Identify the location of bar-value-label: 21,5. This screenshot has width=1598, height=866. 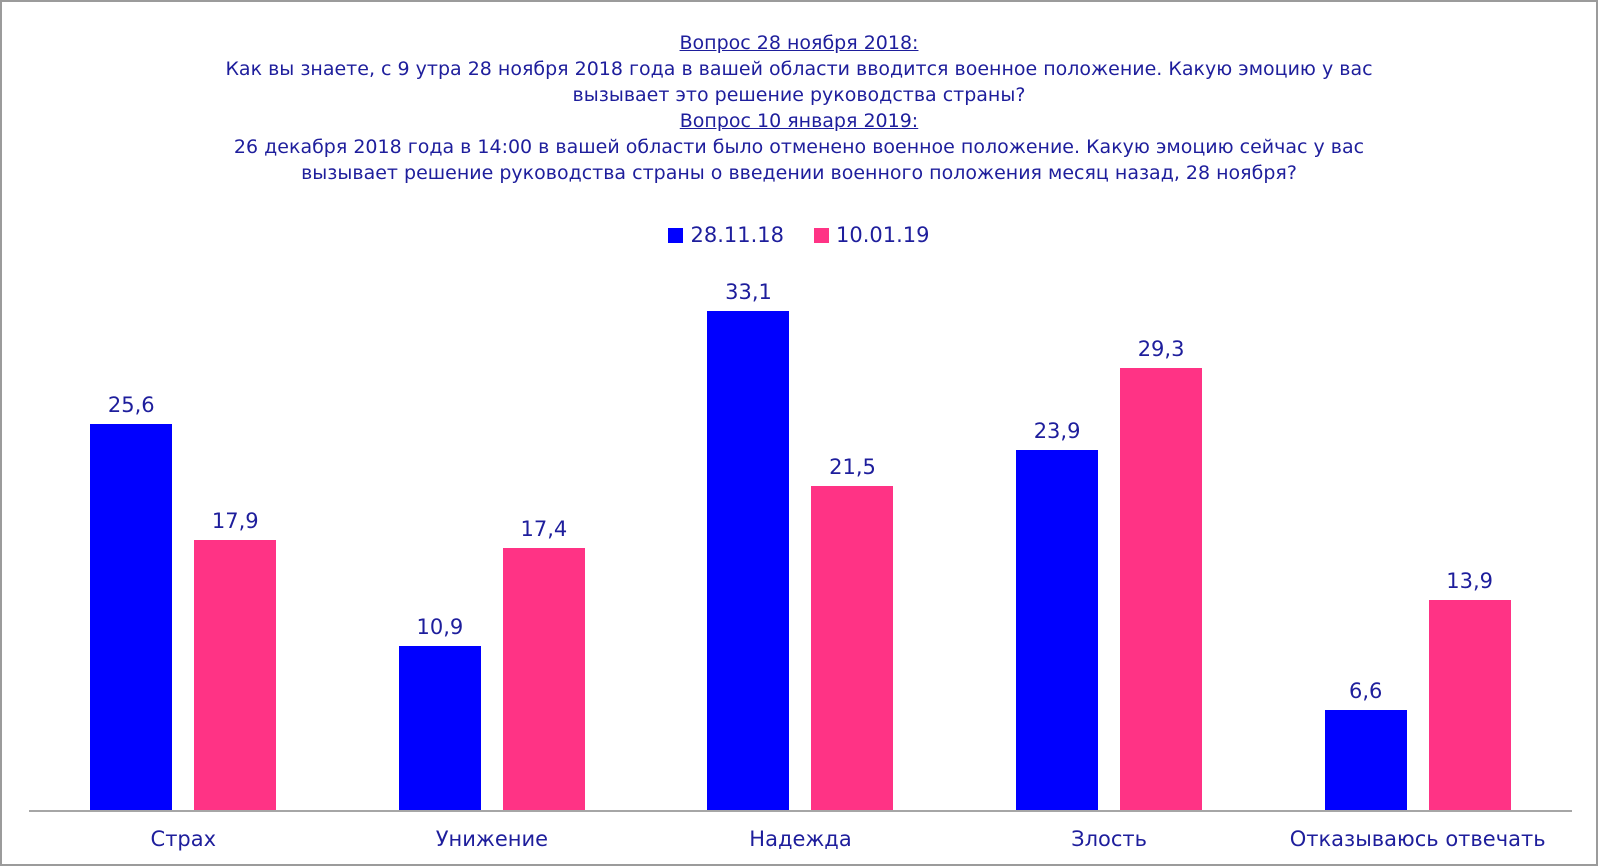
(852, 467).